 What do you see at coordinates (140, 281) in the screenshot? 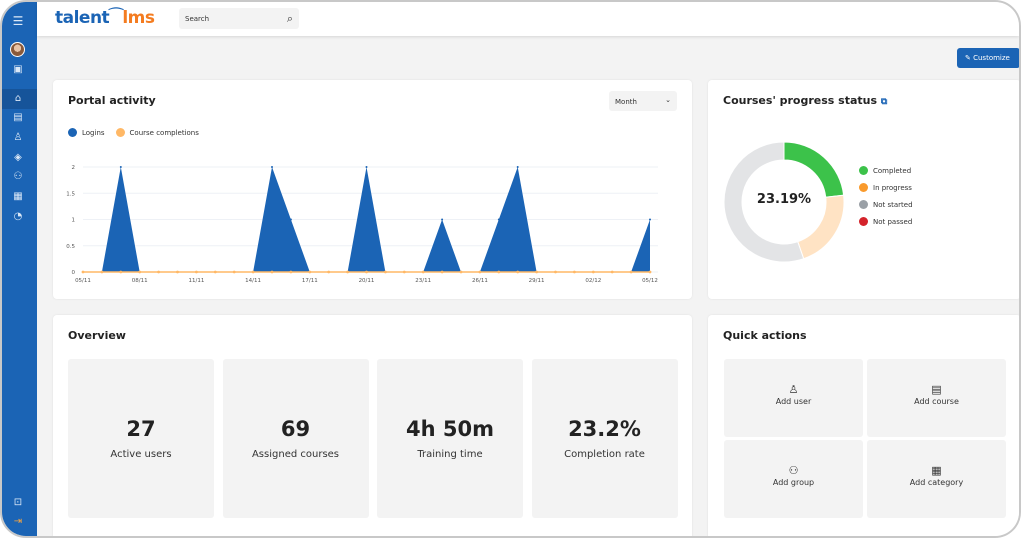
I see `x-tick-label: 08/11` at bounding box center [140, 281].